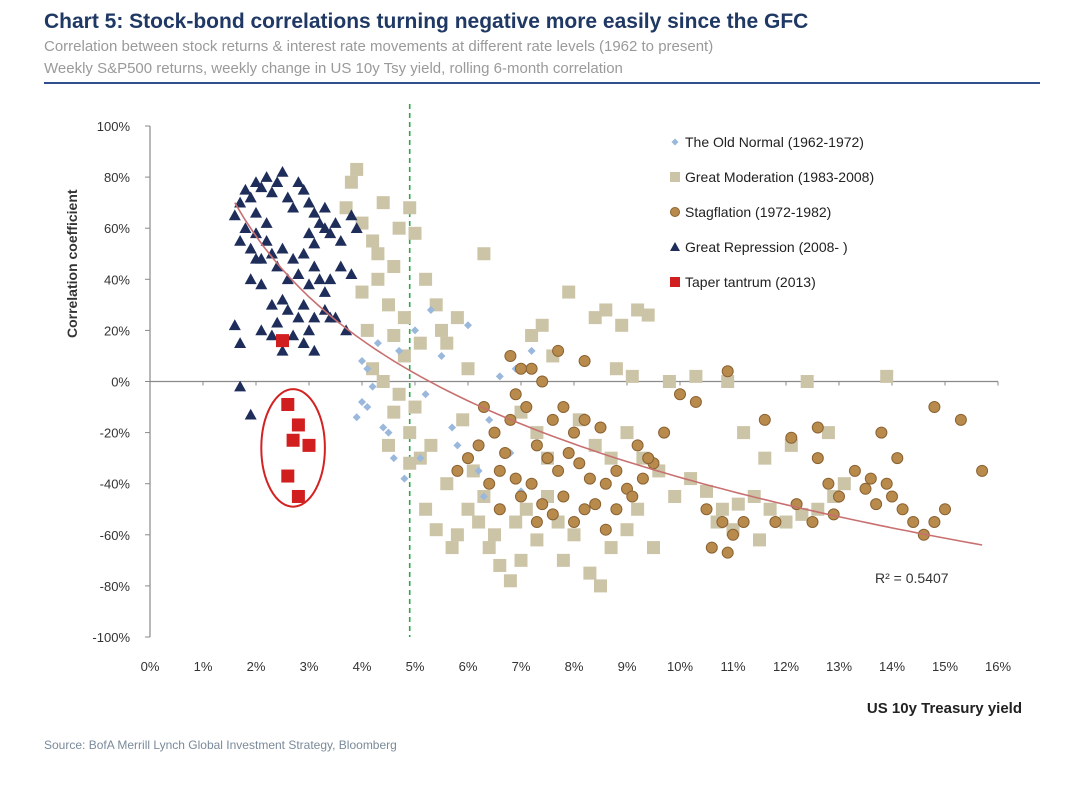 This screenshot has height=794, width=1092. Describe the element at coordinates (750, 282) in the screenshot. I see `legend-label: Taper tantrum (2013)` at that location.